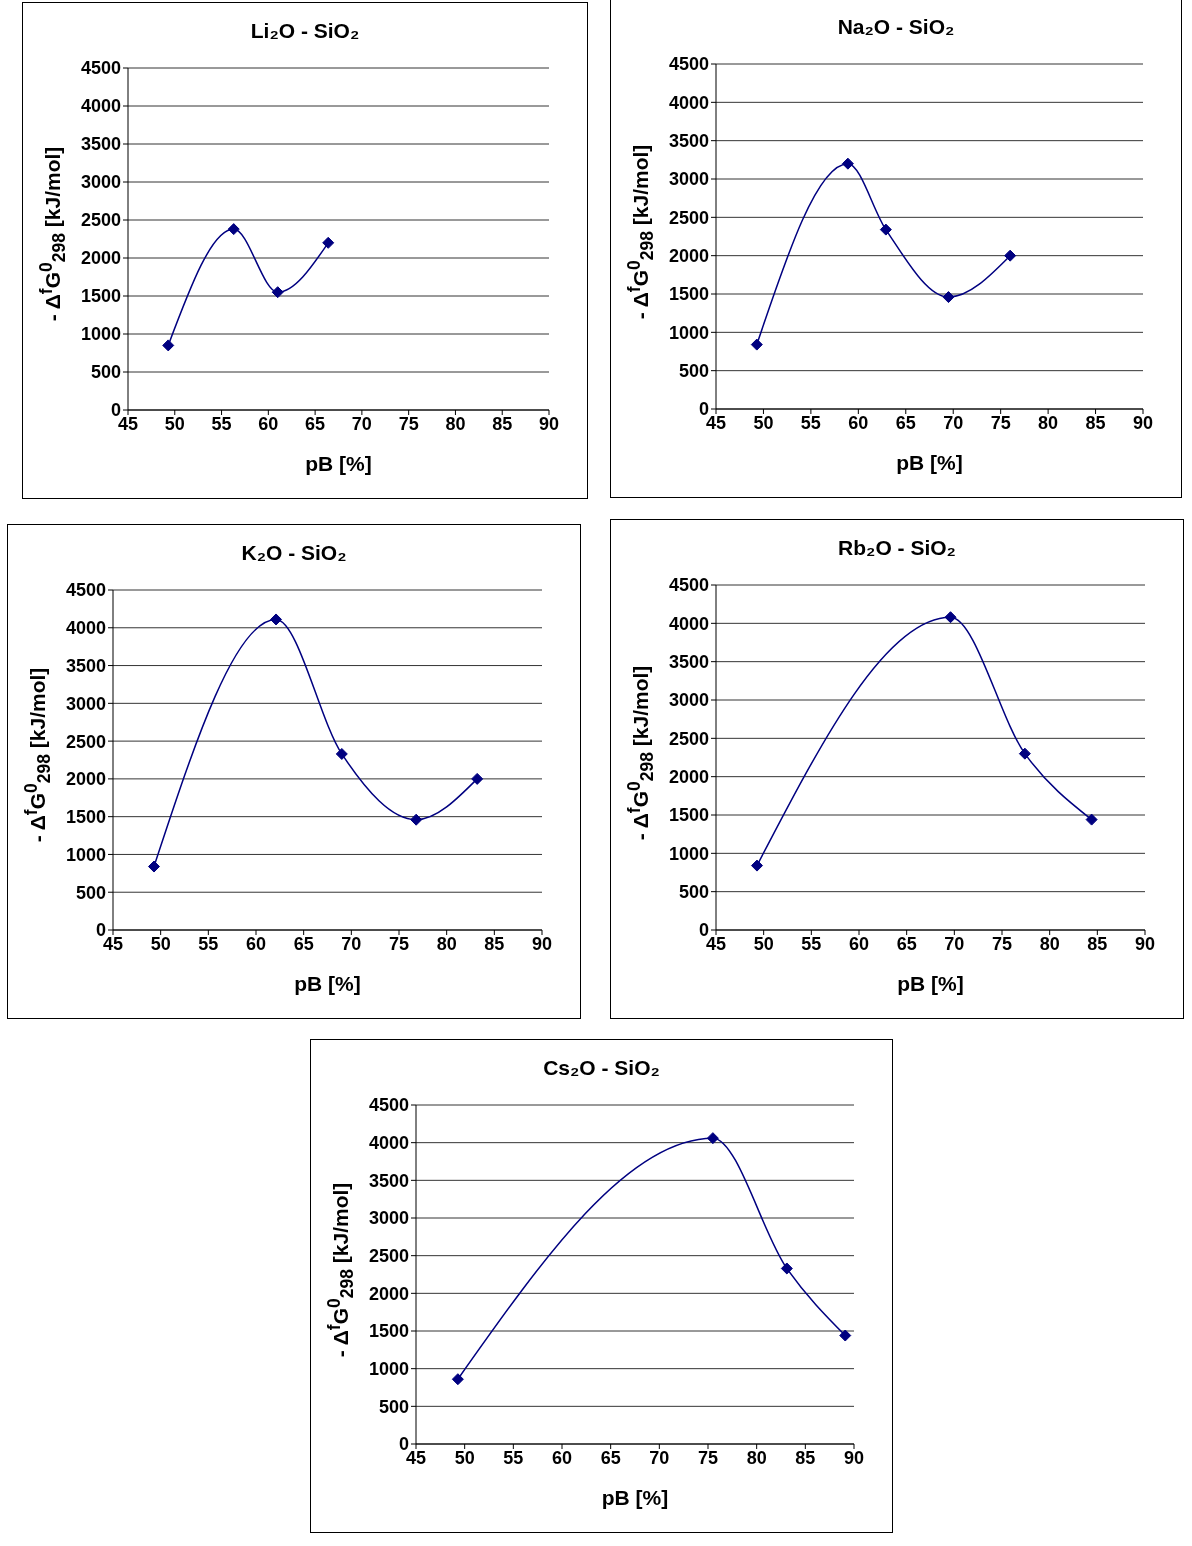 The width and height of the screenshot is (1192, 1546). What do you see at coordinates (294, 553) in the screenshot?
I see `chart-title: K₂O - SiO₂` at bounding box center [294, 553].